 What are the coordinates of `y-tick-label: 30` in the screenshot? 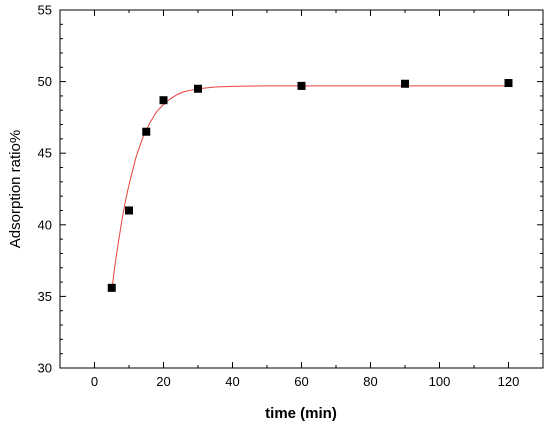 It's located at (45, 368).